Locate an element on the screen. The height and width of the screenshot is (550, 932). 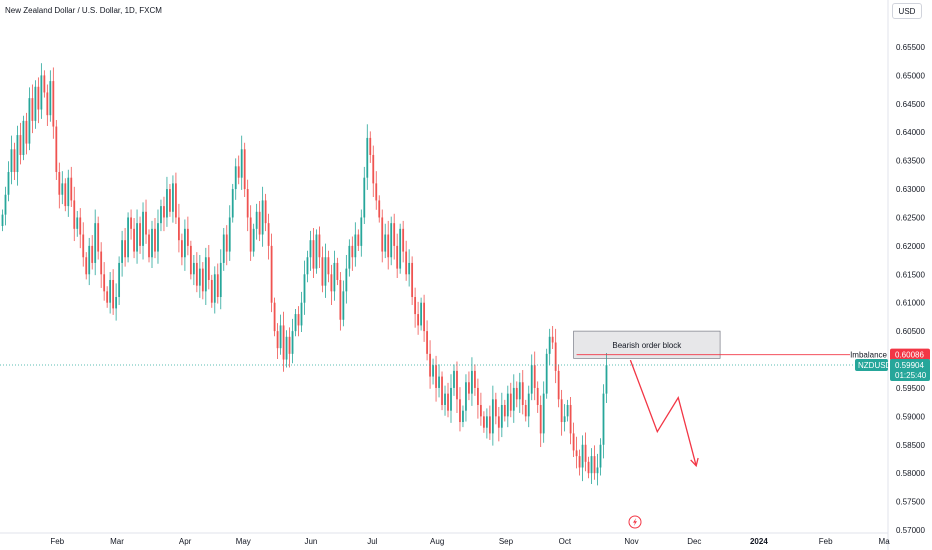
y-tick-label: 0.58500 is located at coordinates (910, 445).